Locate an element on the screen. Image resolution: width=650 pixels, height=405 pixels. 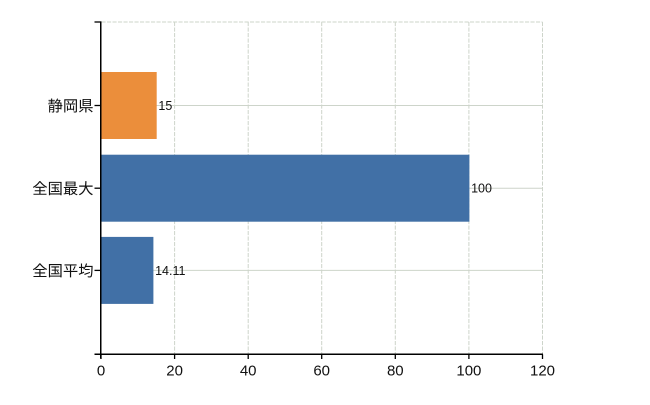
svg-text: 120 is located at coordinates (542, 370).